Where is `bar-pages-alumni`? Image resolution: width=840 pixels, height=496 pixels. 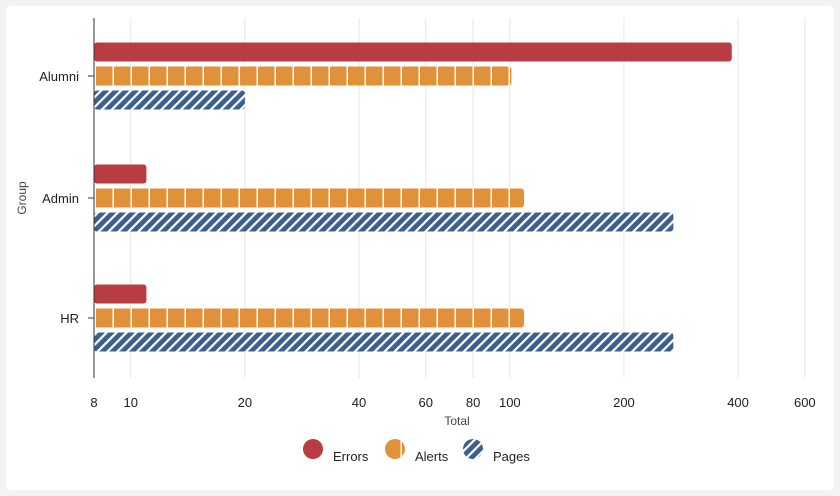
bar-pages-alumni is located at coordinates (169, 100).